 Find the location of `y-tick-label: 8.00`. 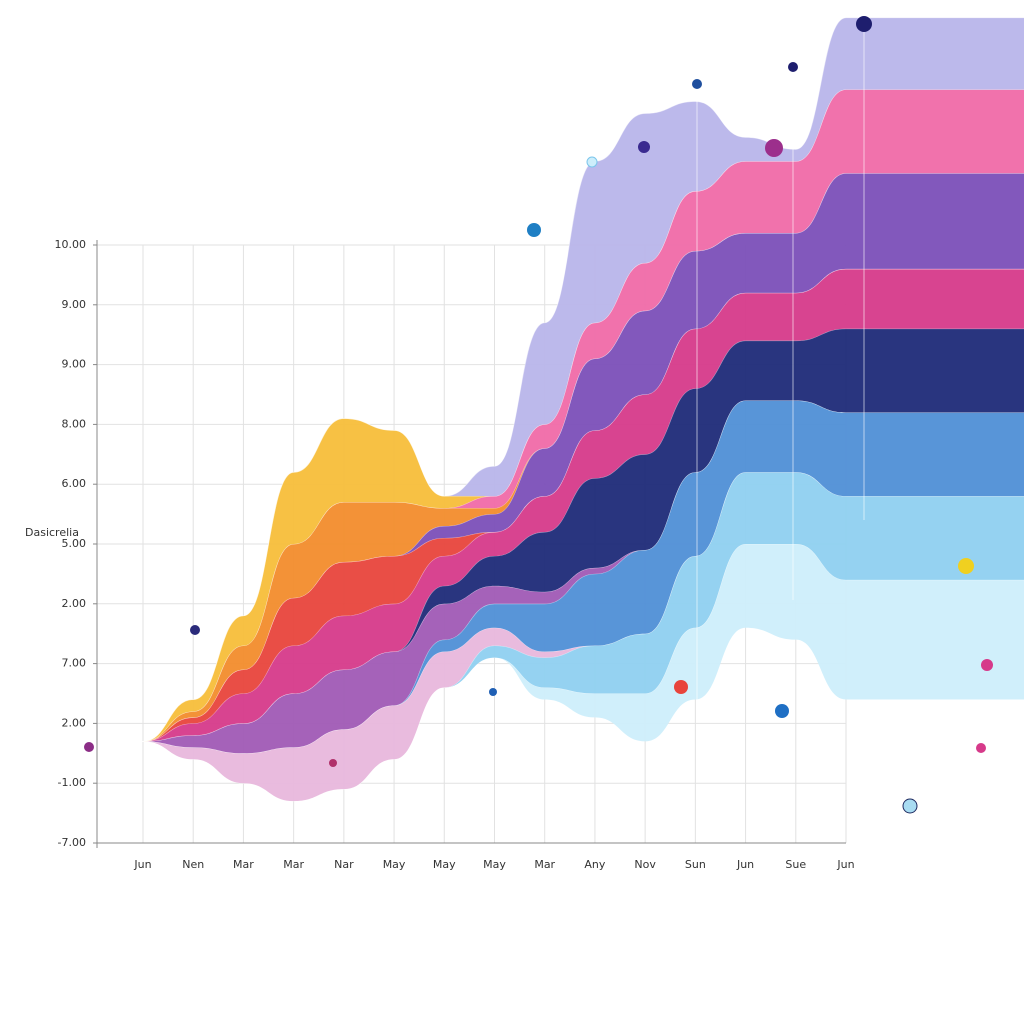

y-tick-label: 8.00 is located at coordinates (74, 423).